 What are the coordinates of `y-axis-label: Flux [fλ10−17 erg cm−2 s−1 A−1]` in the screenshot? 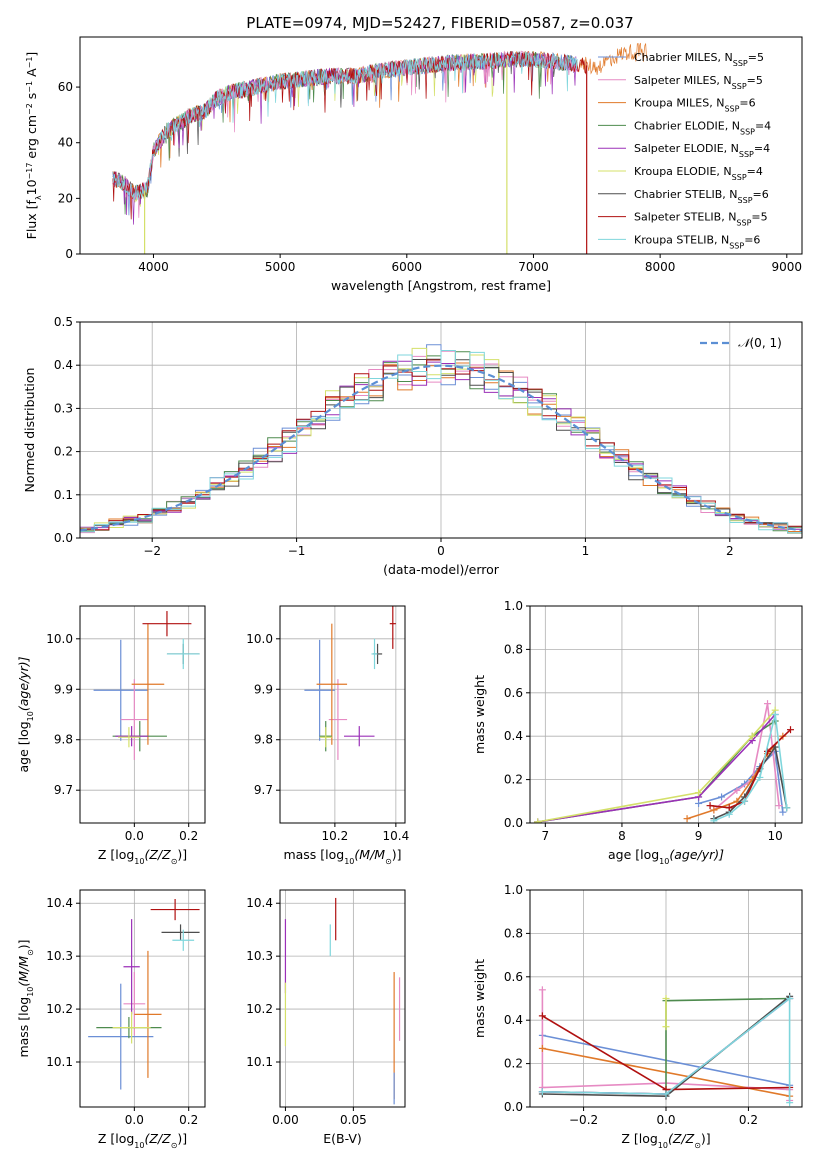 It's located at (33, 146).